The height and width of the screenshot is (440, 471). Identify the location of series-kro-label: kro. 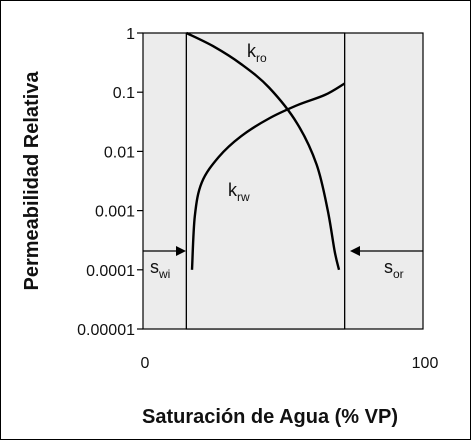
(257, 53).